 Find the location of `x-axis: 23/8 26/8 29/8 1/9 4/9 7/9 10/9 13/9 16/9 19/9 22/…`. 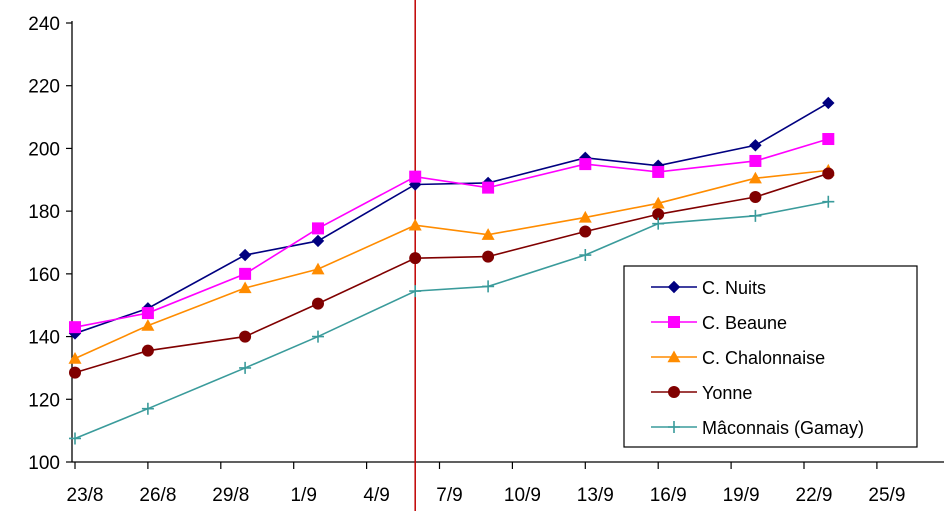

x-axis: 23/8 26/8 29/8 1/9 4/9 7/9 10/9 13/9 16/9 19/9 22/… is located at coordinates (505, 483).